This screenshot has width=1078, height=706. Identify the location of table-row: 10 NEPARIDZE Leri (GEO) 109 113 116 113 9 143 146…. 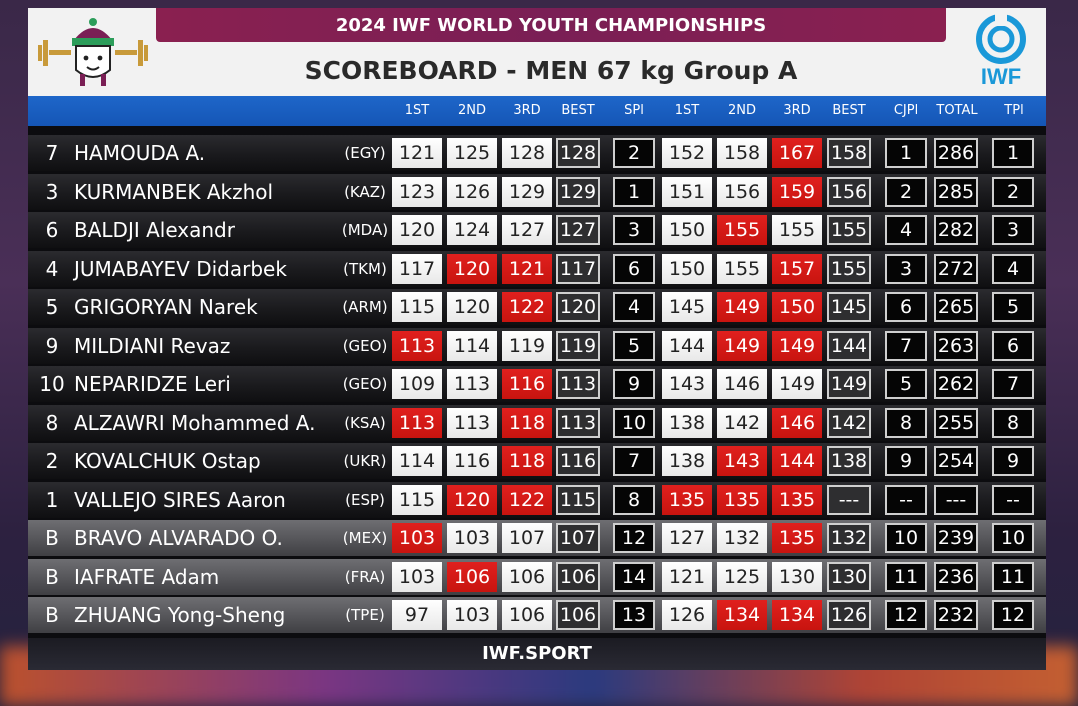
(537, 384).